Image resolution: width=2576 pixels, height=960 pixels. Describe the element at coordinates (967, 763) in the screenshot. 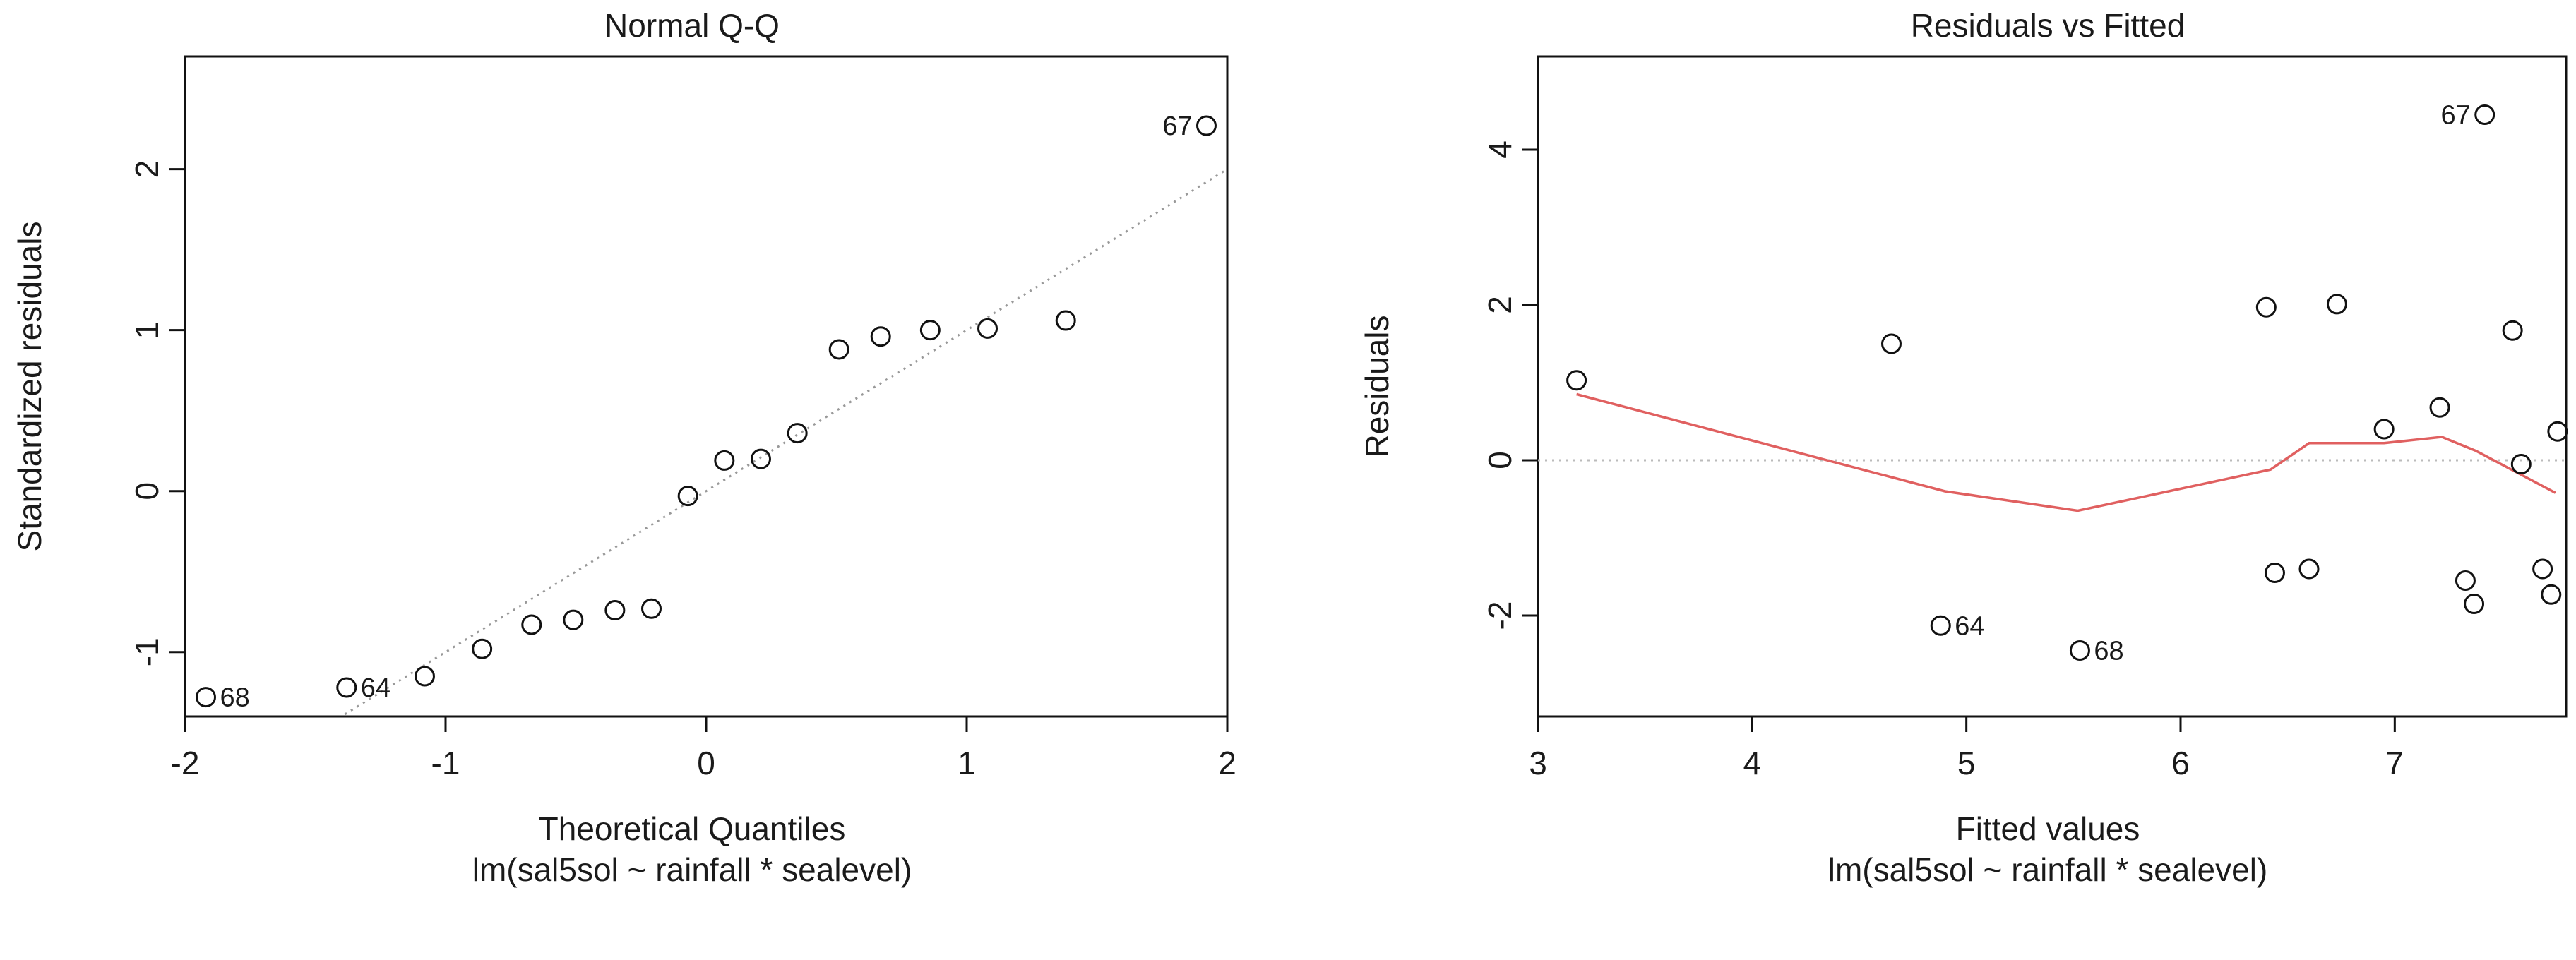

I see `qq-x-tick-label: 1` at that location.